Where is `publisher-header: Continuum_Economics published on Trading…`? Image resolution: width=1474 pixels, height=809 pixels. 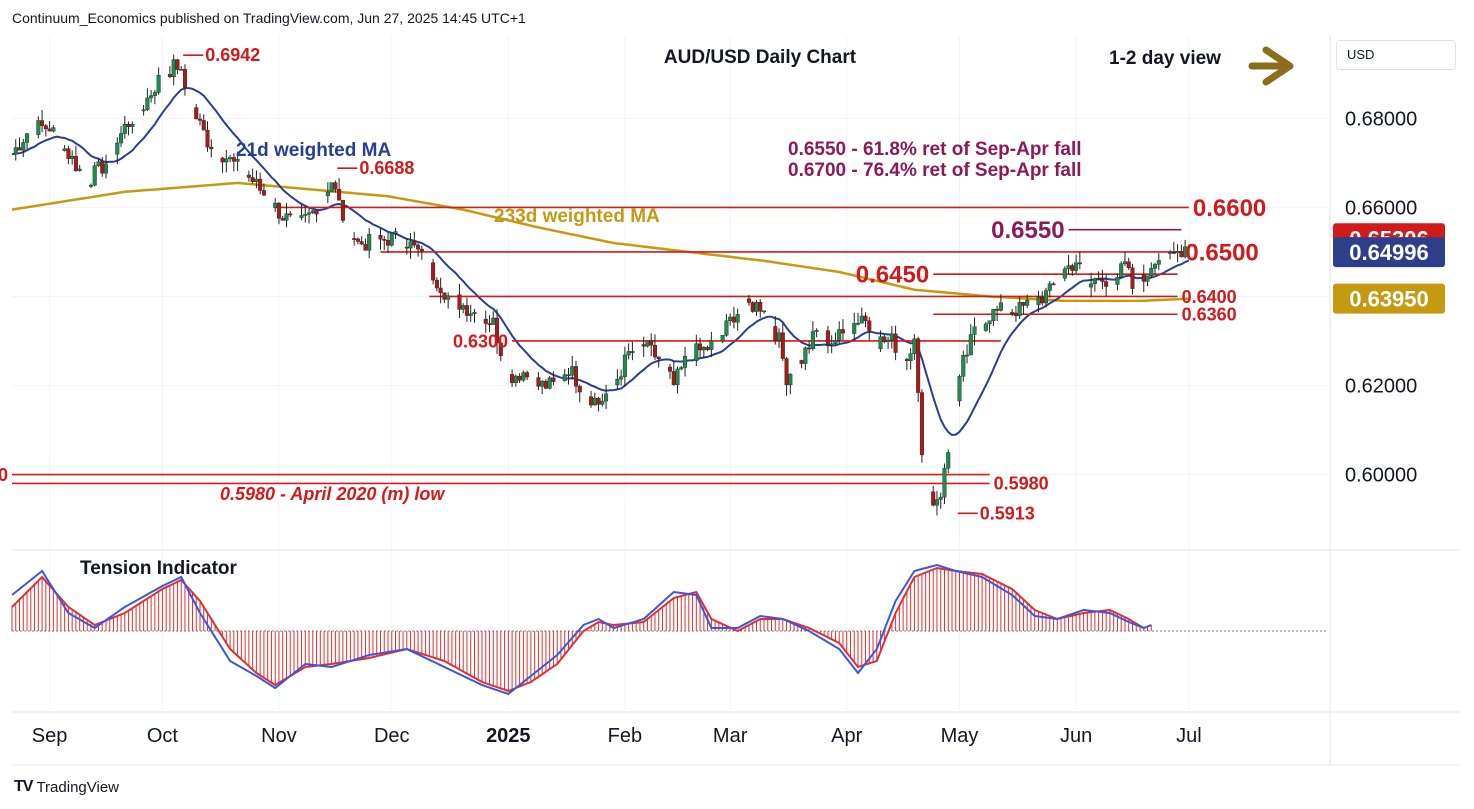 publisher-header: Continuum_Economics published on Trading… is located at coordinates (269, 18).